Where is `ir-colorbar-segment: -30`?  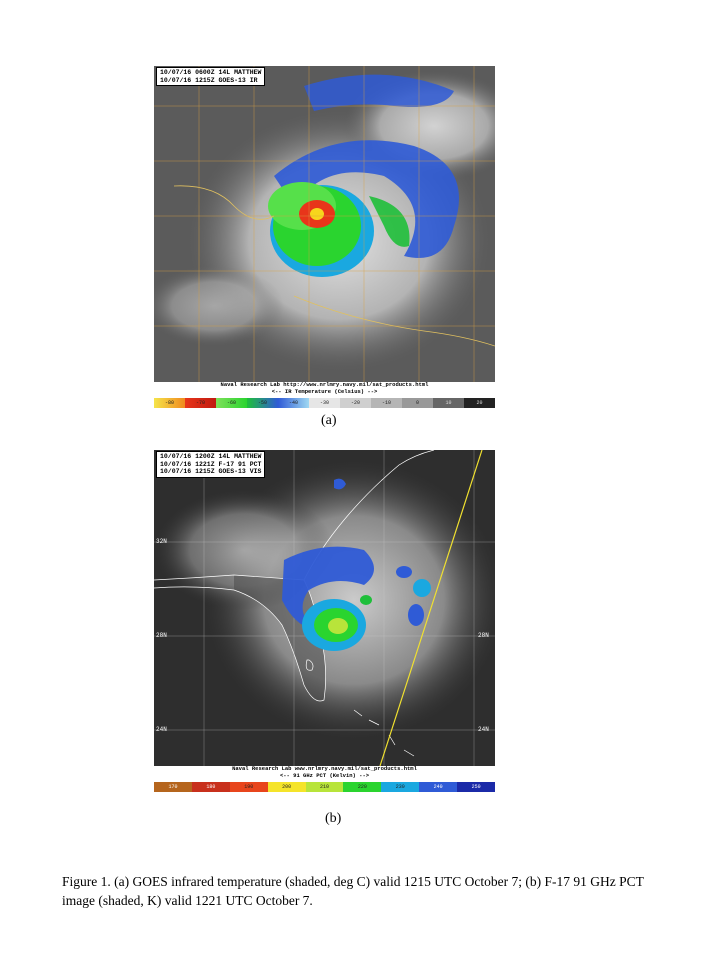
ir-colorbar-segment: -30 is located at coordinates (324, 403).